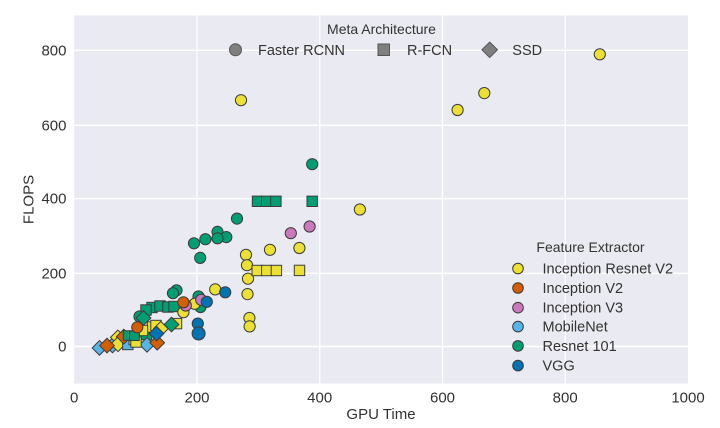  What do you see at coordinates (590, 247) in the screenshot?
I see `svg-text: Feature Extractor` at bounding box center [590, 247].